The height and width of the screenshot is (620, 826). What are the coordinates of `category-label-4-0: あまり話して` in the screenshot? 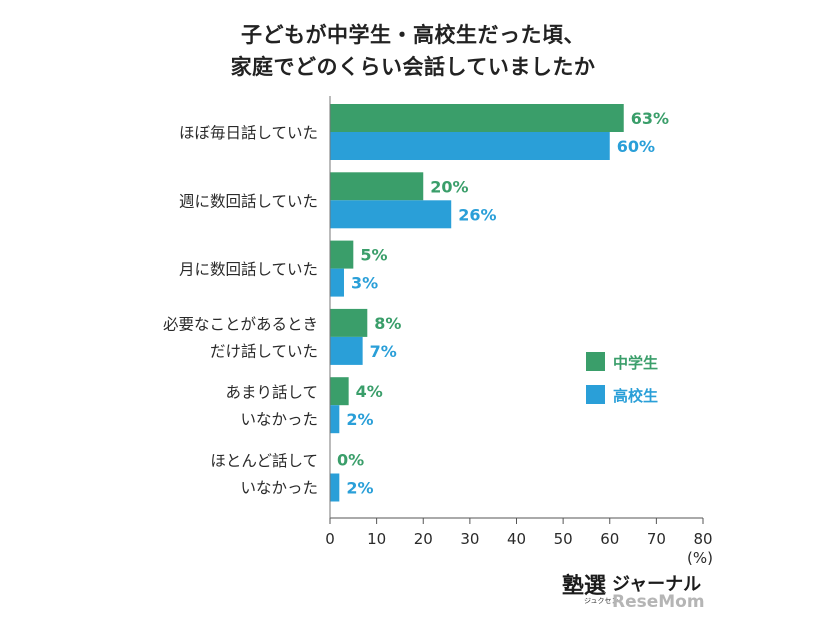 It's located at (271, 393).